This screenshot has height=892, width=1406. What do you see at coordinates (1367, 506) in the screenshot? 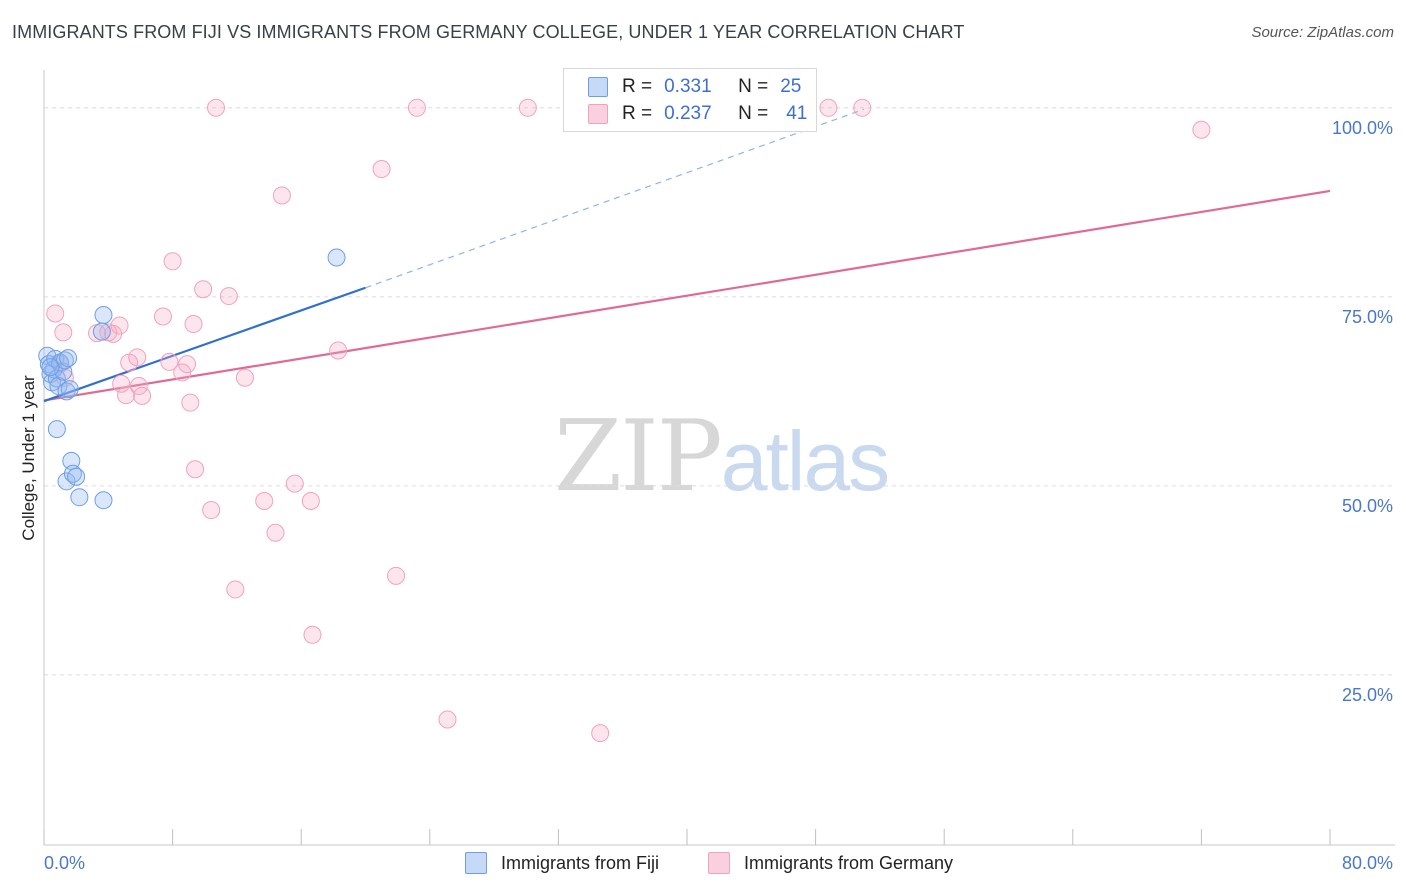
I see `y-tick-label: 50.0%` at bounding box center [1367, 506].